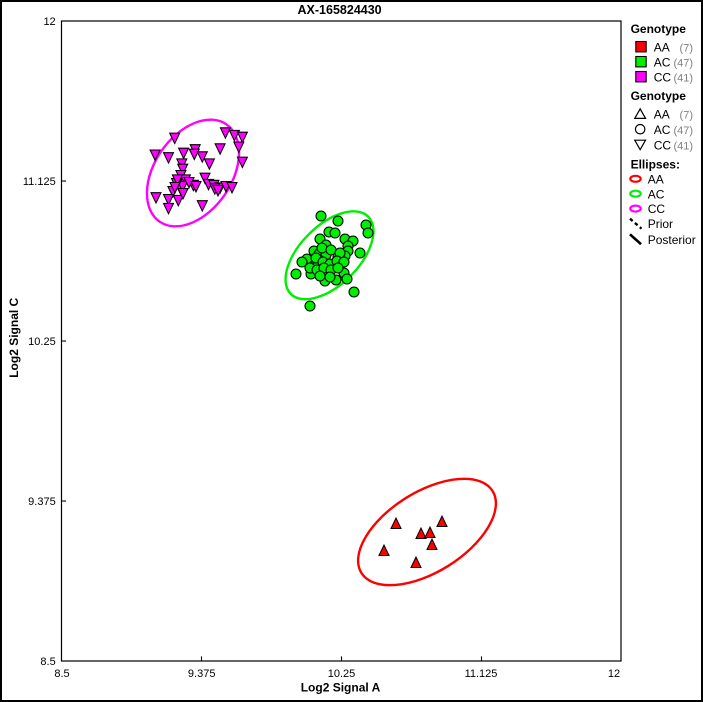  What do you see at coordinates (14, 337) in the screenshot?
I see `svg-text: Log2 Signal C` at bounding box center [14, 337].